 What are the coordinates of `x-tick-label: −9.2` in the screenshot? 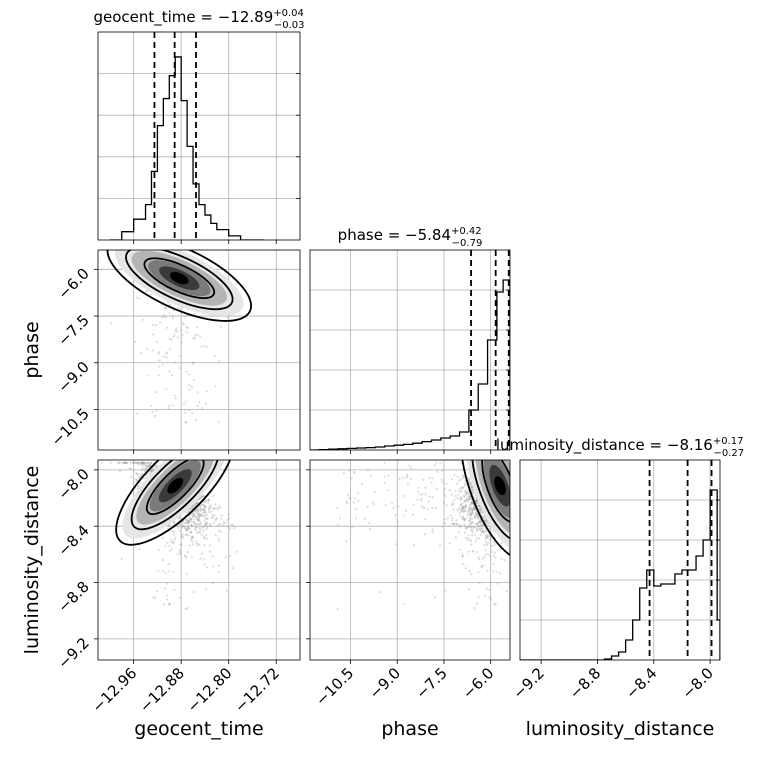 It's located at (528, 683).